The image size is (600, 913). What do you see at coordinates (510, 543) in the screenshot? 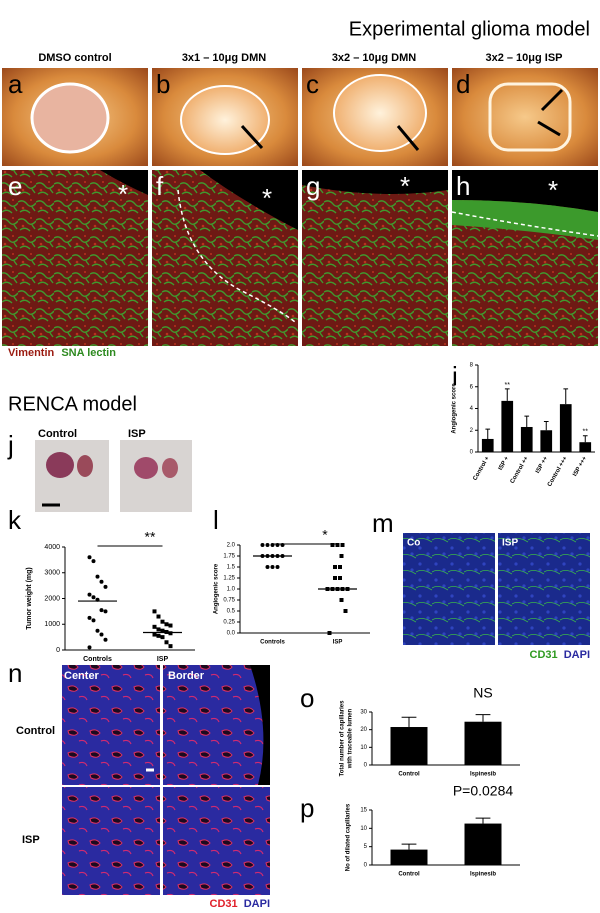
I see `image-label: ISP` at bounding box center [510, 543].